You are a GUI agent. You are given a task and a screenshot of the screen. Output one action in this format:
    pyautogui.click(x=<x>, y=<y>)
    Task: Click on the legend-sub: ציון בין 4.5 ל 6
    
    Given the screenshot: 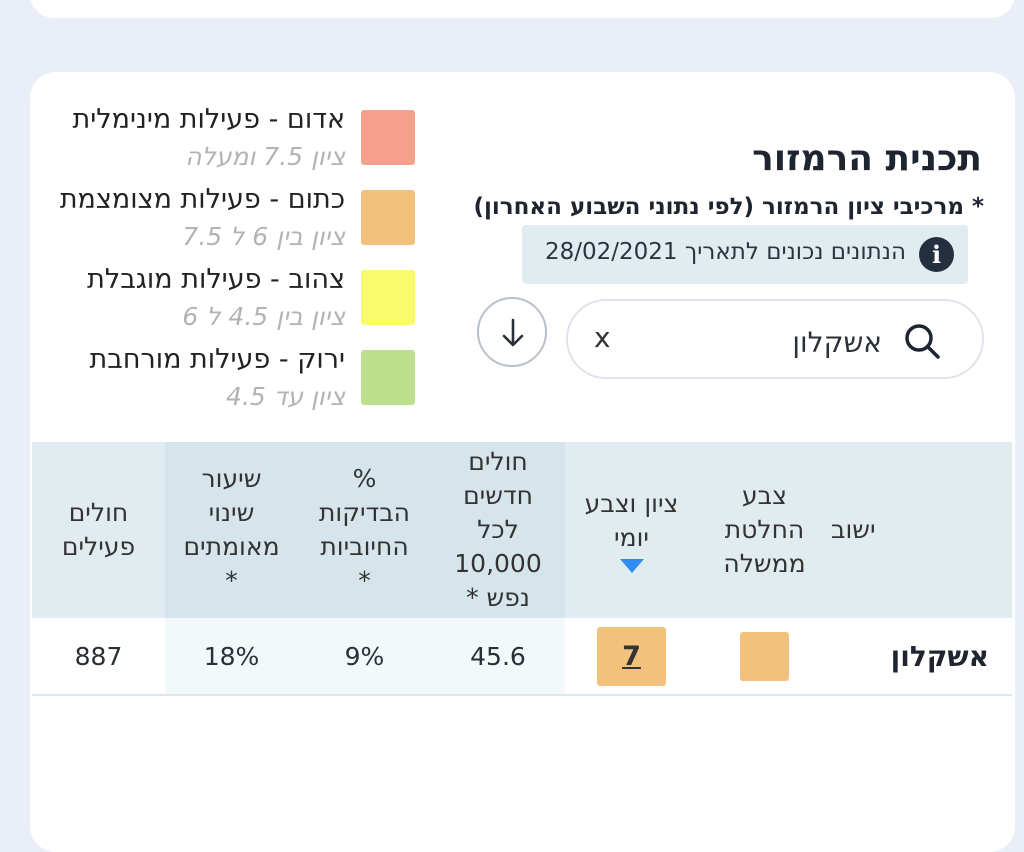 What is the action you would take?
    pyautogui.click(x=263, y=316)
    